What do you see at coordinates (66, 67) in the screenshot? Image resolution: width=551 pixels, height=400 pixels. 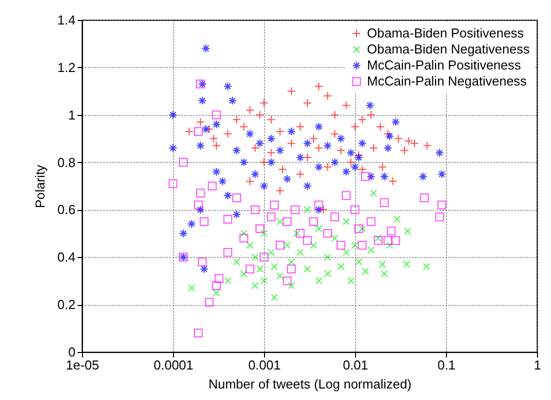 I see `y-tick-label: 1.2` at bounding box center [66, 67].